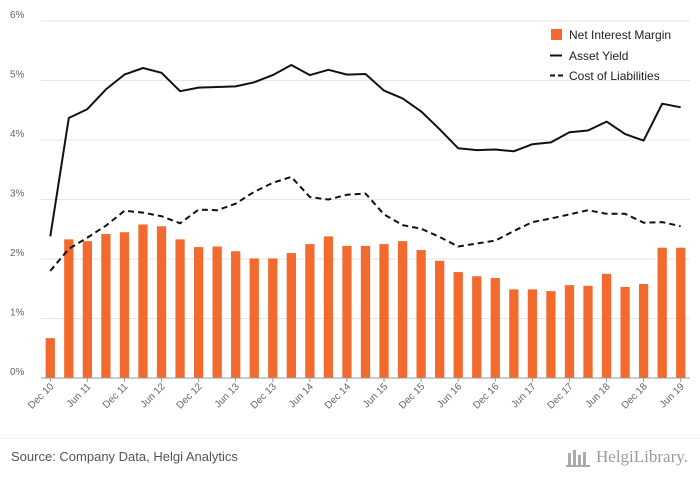 The width and height of the screenshot is (700, 483). Describe the element at coordinates (17, 134) in the screenshot. I see `y-tick-label: 4%` at that location.